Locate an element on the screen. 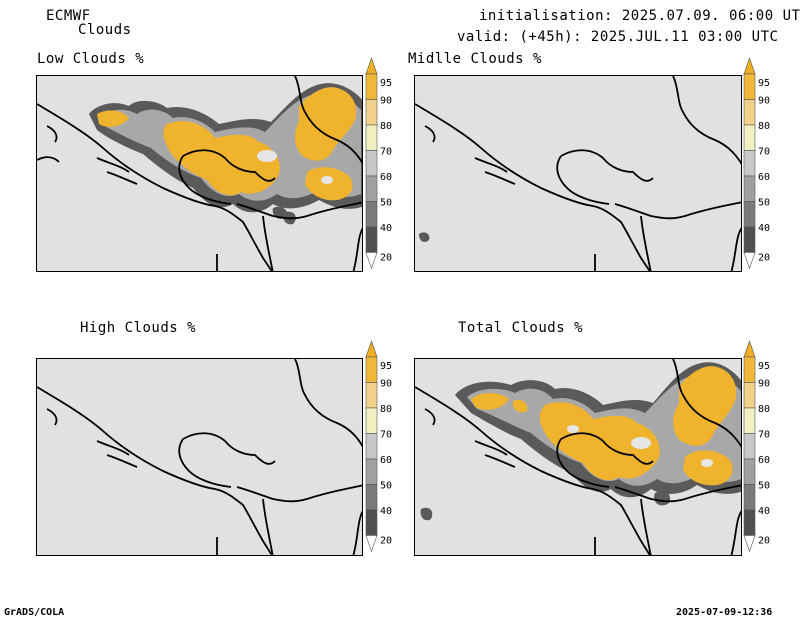  cloud-dark-layer is located at coordinates (424, 237).